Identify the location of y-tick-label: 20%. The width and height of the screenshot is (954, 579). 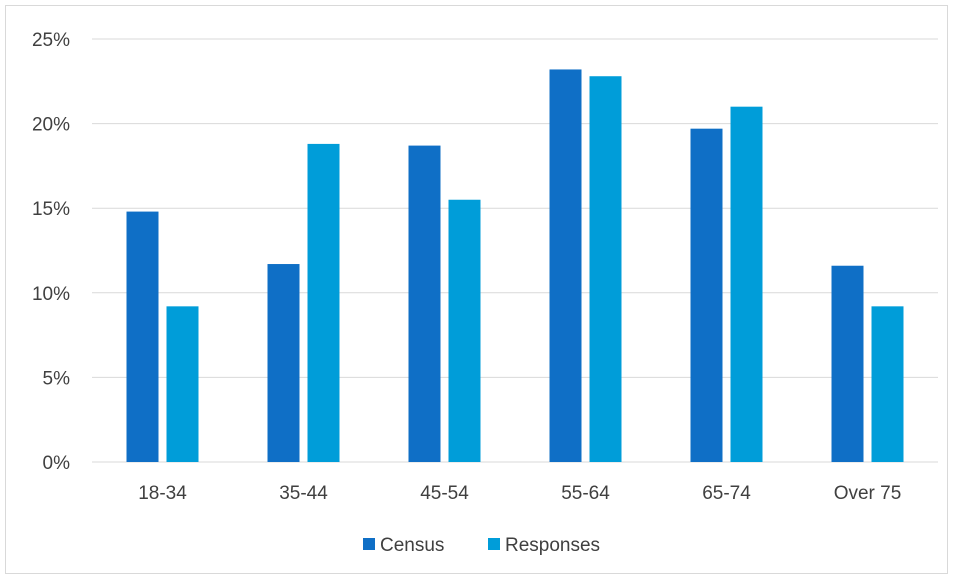
(51, 125).